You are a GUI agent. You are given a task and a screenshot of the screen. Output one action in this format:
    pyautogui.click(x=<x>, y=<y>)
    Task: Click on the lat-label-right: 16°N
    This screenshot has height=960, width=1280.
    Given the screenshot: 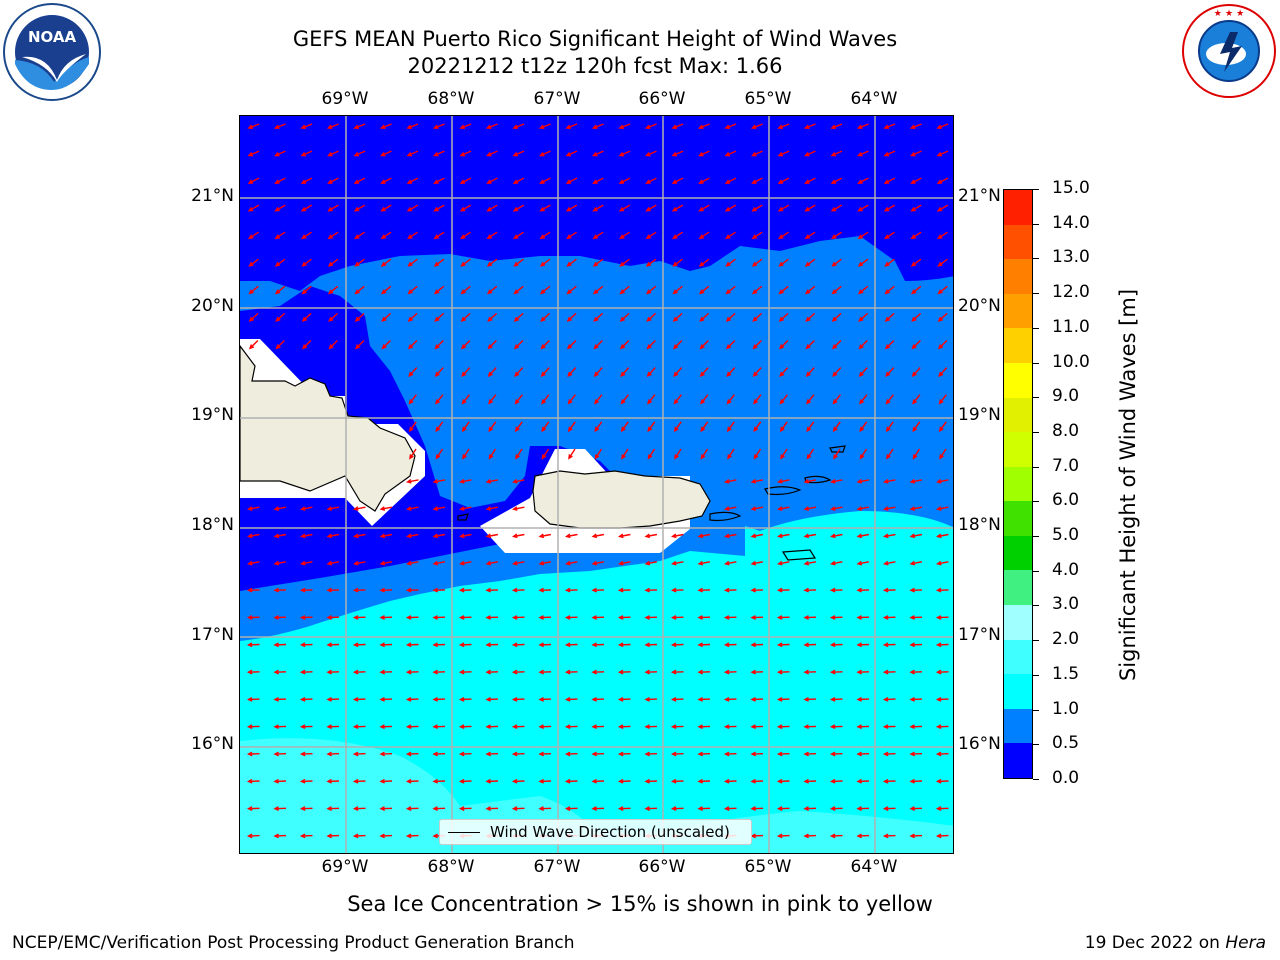 What is the action you would take?
    pyautogui.click(x=979, y=744)
    